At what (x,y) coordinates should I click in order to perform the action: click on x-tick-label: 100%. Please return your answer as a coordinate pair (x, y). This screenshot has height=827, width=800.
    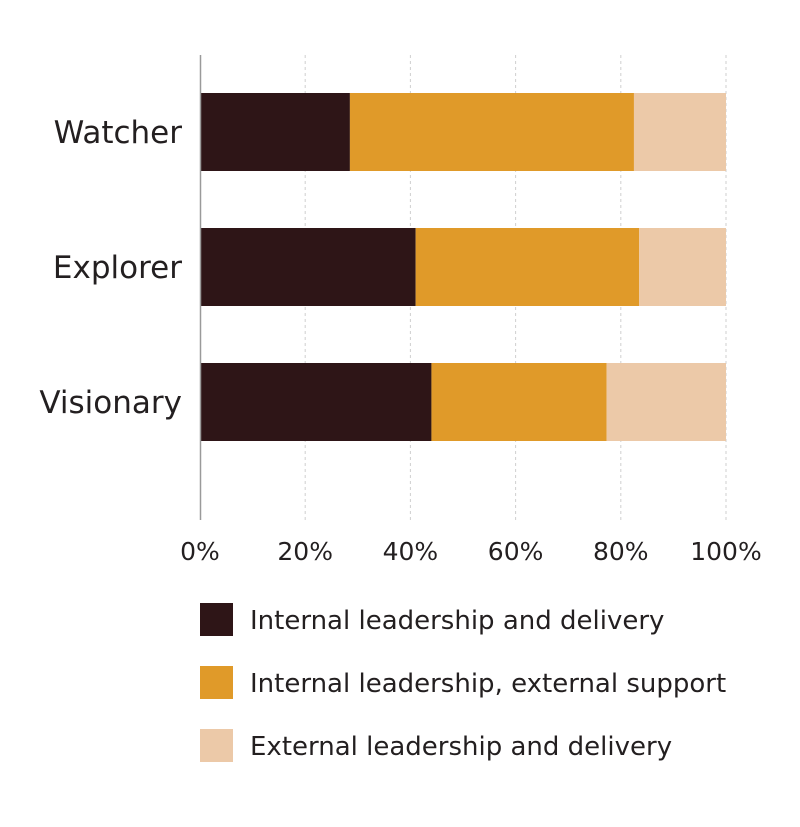
    Looking at the image, I should click on (725, 551).